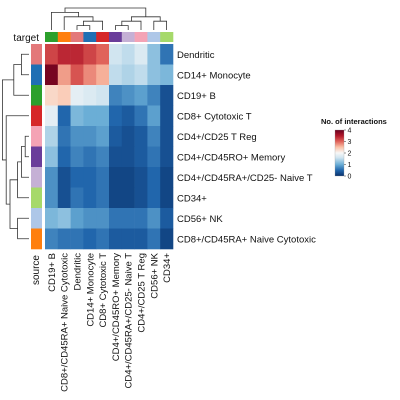 This screenshot has height=400, width=400. What do you see at coordinates (36, 177) in the screenshot?
I see `source-annotation-cd4-cd45ra-cd25-naive-t` at bounding box center [36, 177].